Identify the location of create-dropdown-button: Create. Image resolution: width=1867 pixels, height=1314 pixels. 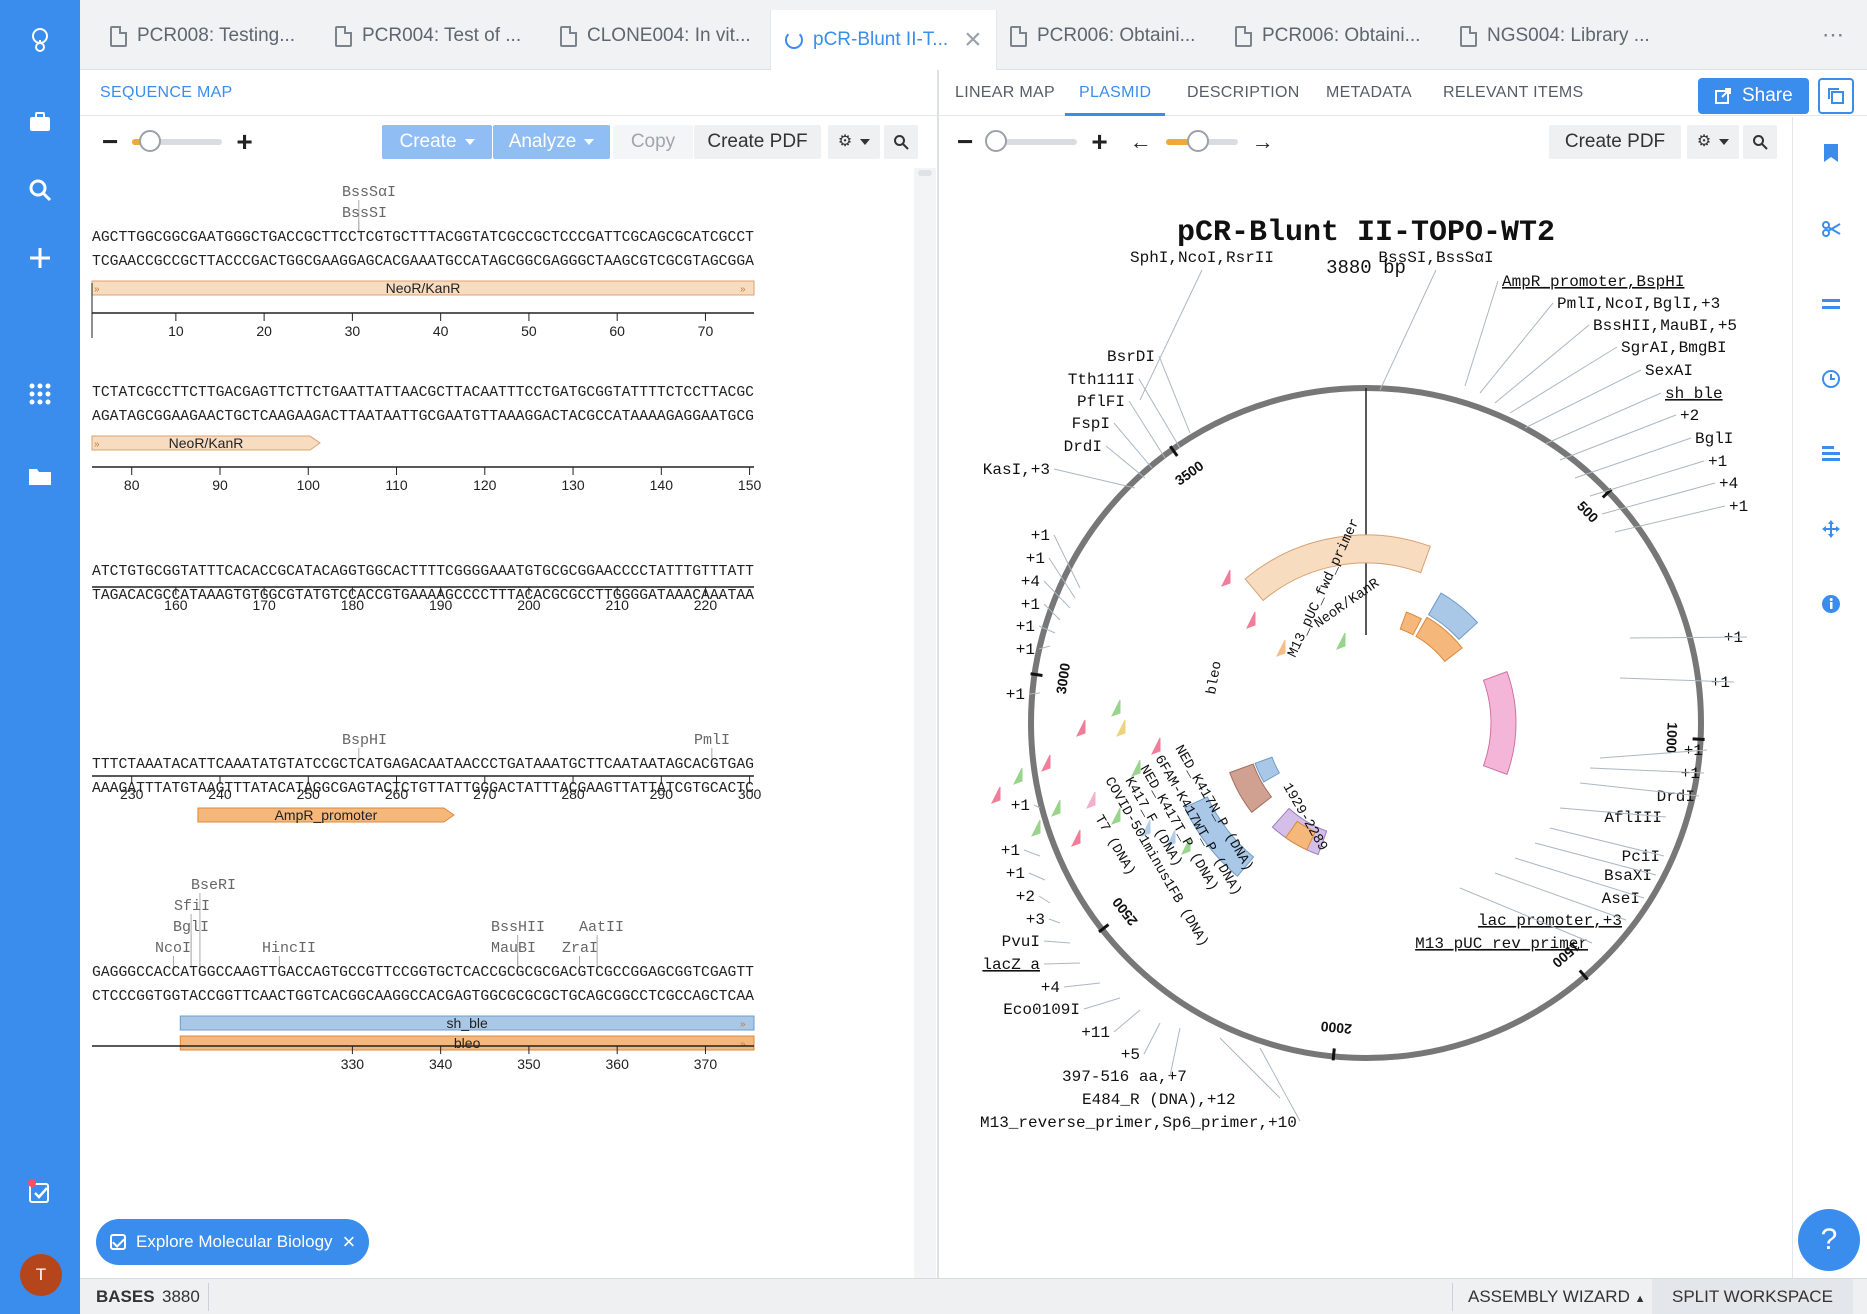
(437, 142).